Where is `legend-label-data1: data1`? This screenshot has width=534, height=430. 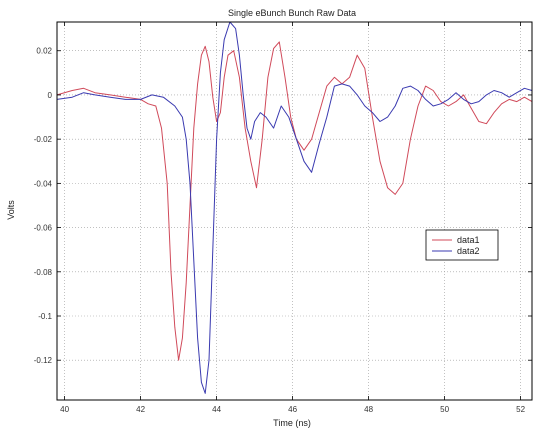
legend-label-data1: data1 is located at coordinates (468, 240).